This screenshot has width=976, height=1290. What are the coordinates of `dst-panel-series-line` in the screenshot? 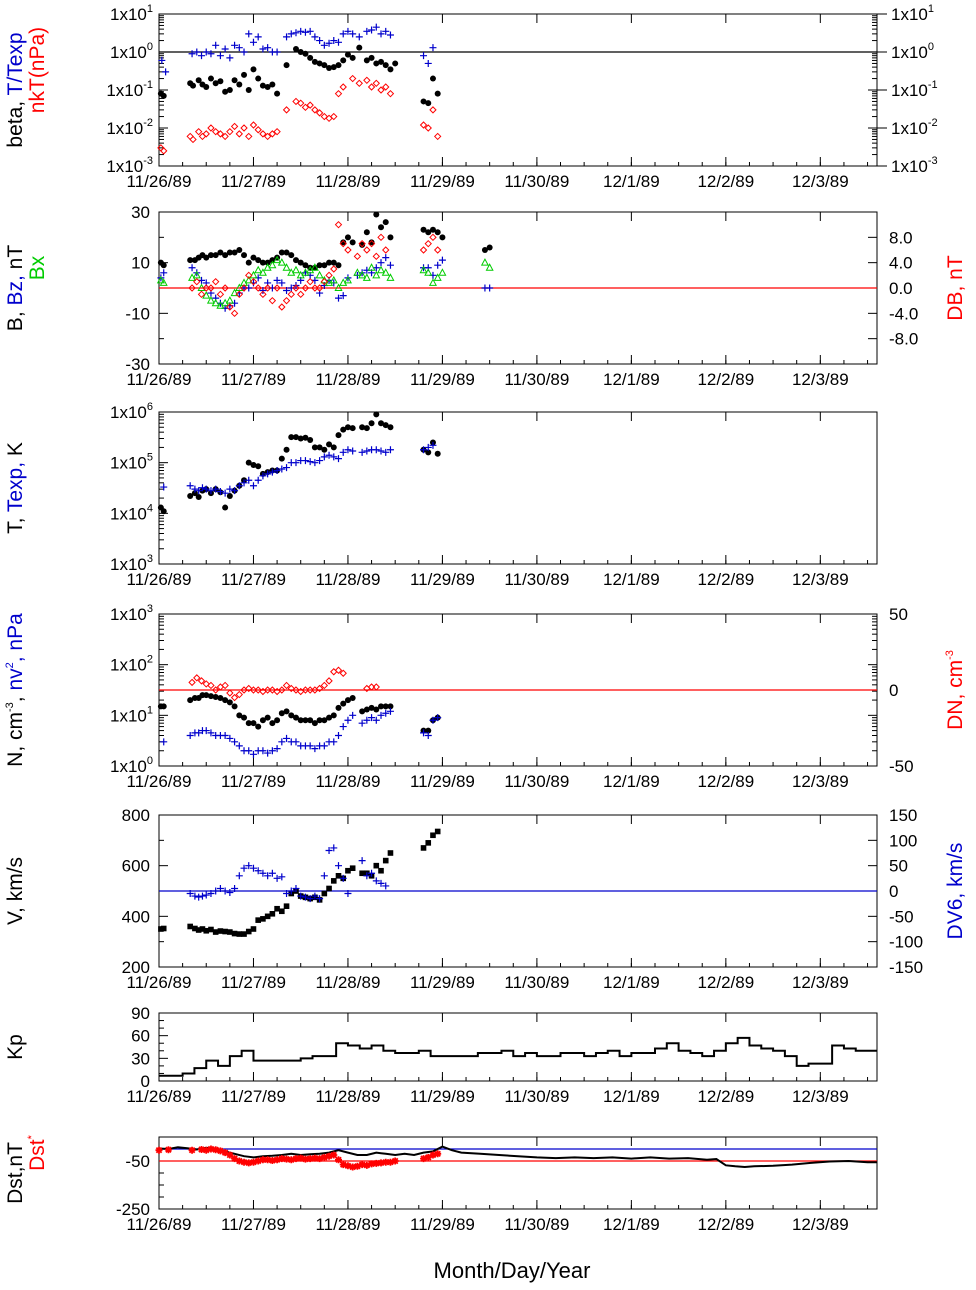 It's located at (517, 1157).